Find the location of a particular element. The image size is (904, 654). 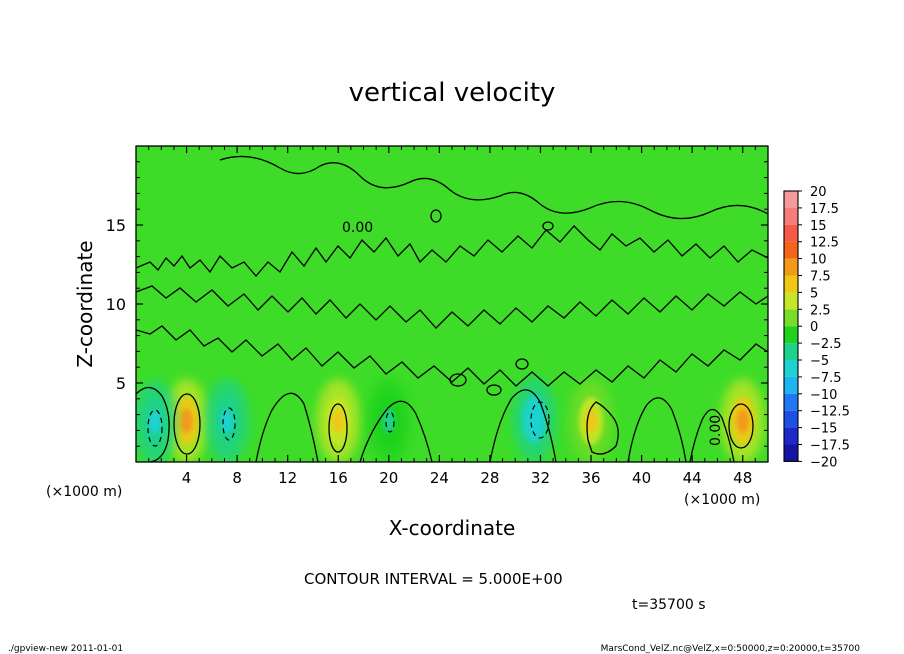

y-tick-label: 10 is located at coordinates (116, 304).